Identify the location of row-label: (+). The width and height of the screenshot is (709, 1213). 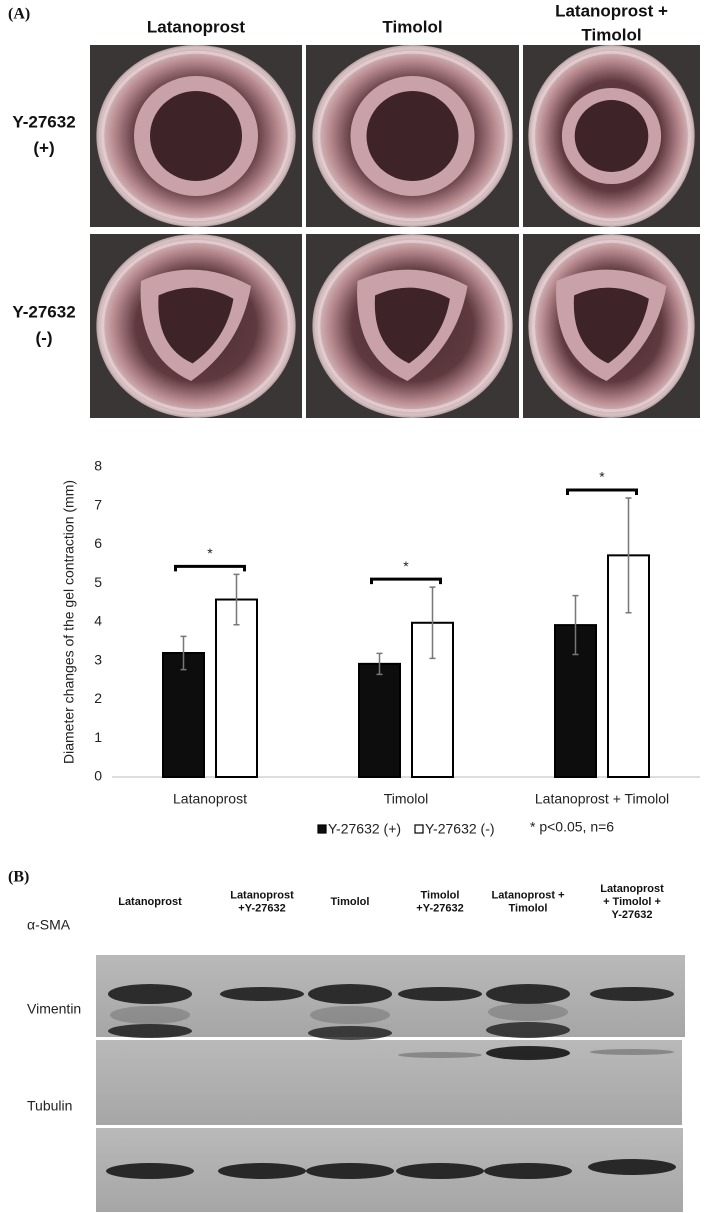
(43, 147).